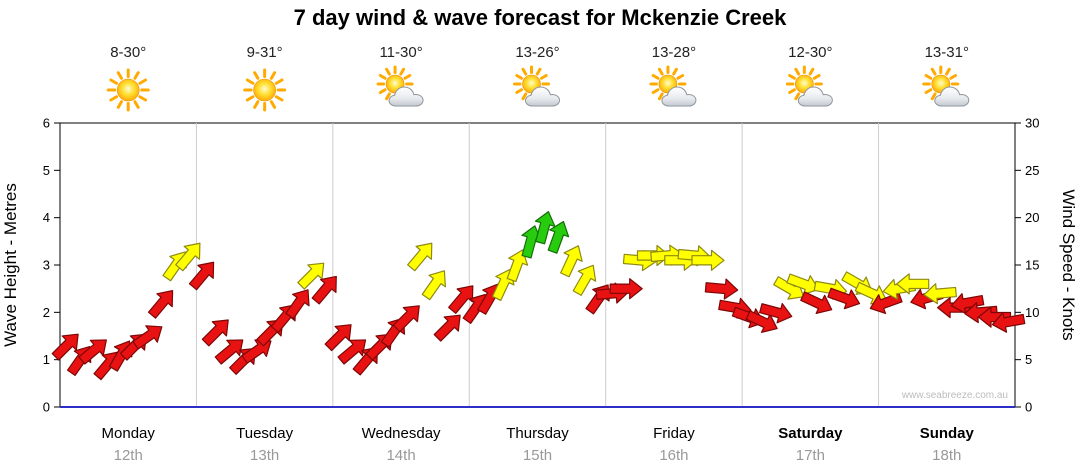 The height and width of the screenshot is (475, 1080). I want to click on right-tick-label: 30, so click(1032, 123).